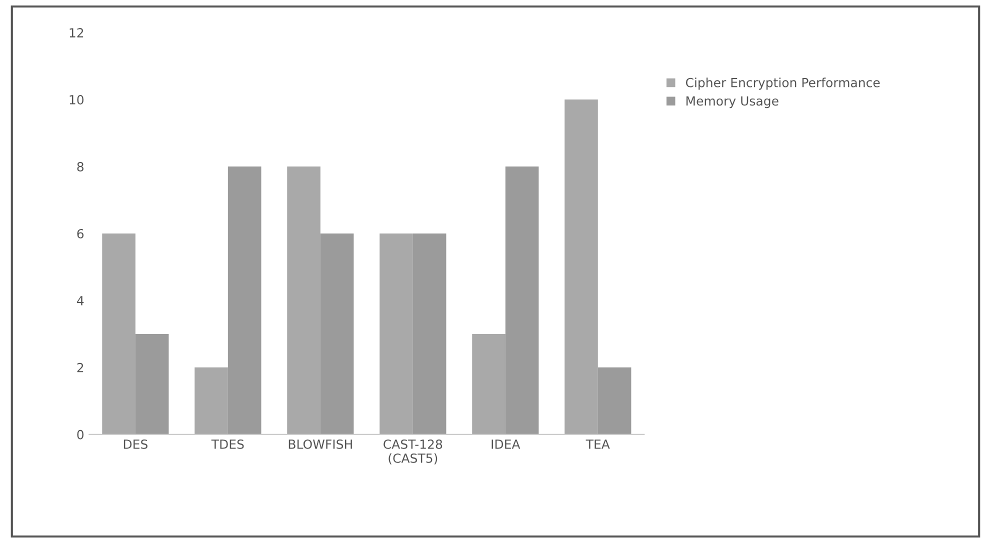 The image size is (991, 543). What do you see at coordinates (598, 444) in the screenshot?
I see `x-tick-label: TEA` at bounding box center [598, 444].